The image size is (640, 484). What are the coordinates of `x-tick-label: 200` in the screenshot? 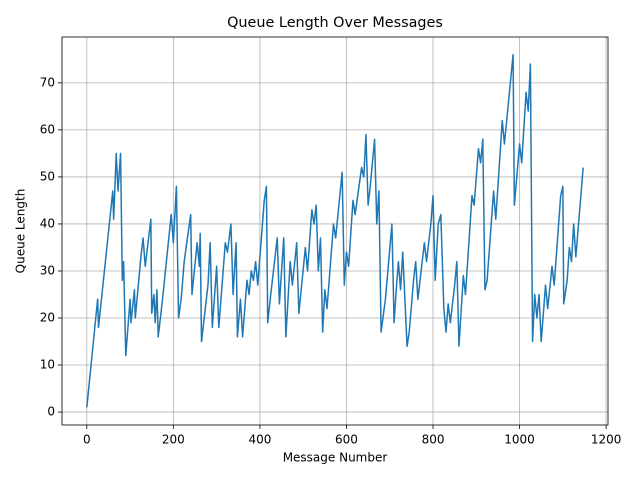 It's located at (173, 440).